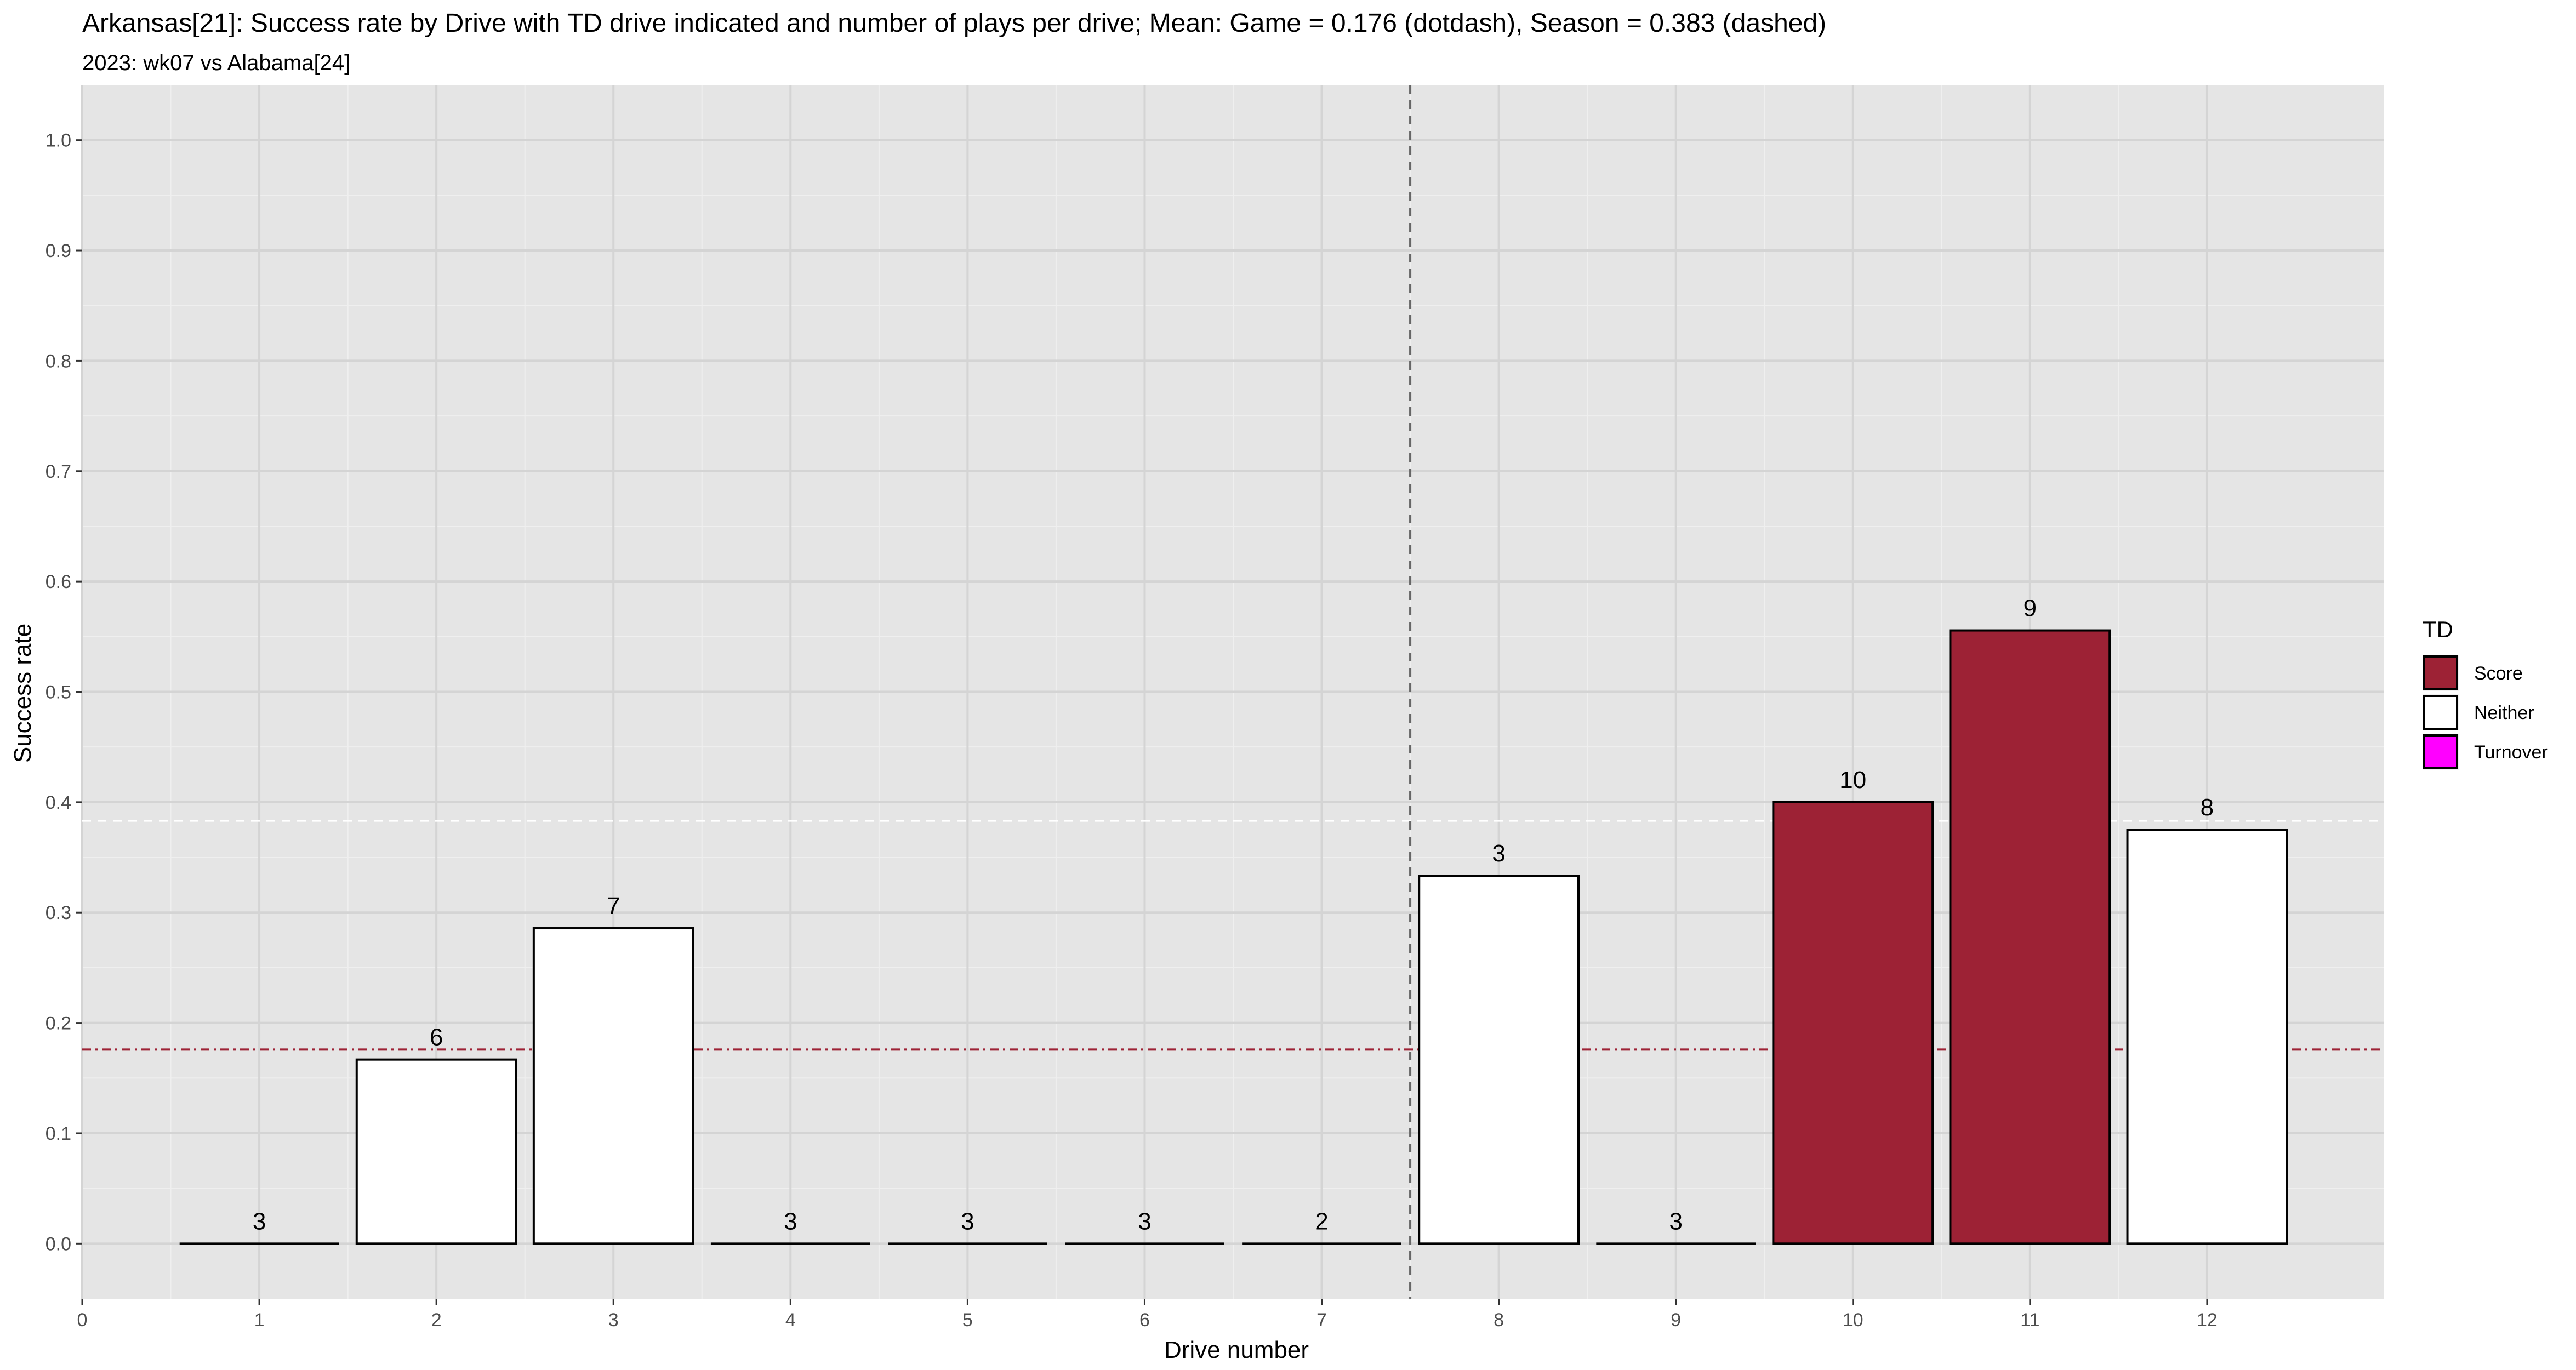 The height and width of the screenshot is (1370, 2576). I want to click on bar-label: 9, so click(2030, 608).